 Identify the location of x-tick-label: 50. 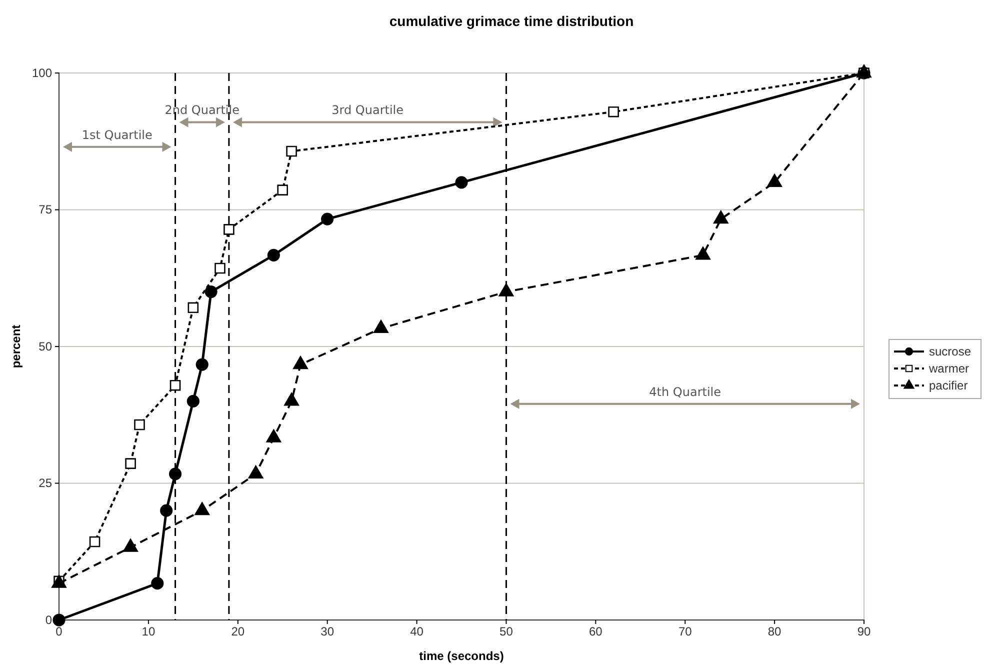
(507, 631).